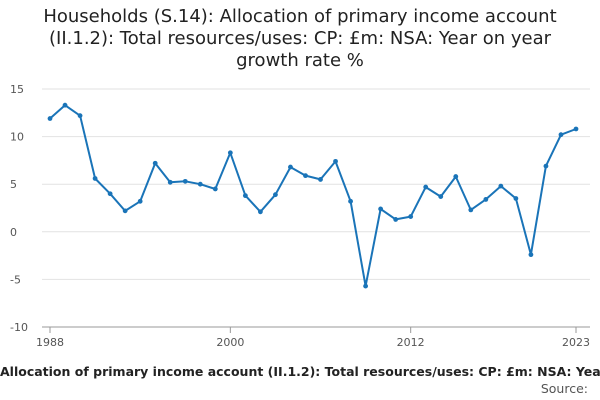 This screenshot has height=400, width=600. I want to click on x-tick-label: 1988, so click(50, 342).